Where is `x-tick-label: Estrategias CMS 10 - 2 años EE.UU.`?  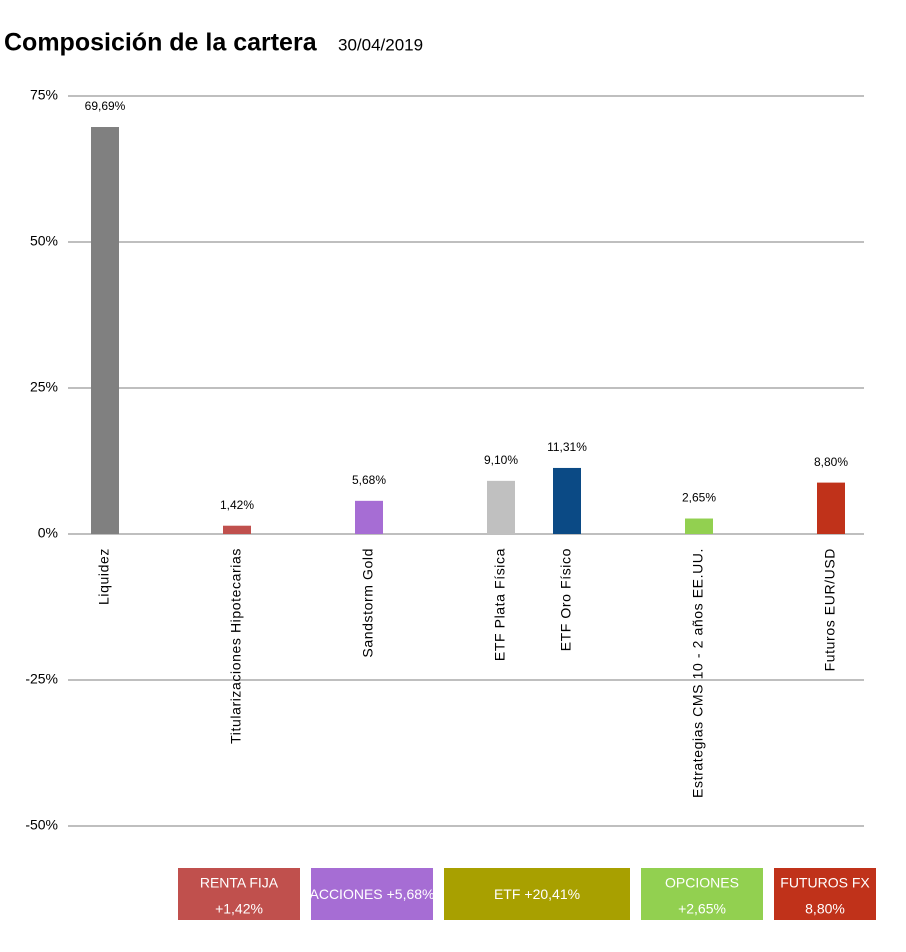
x-tick-label: Estrategias CMS 10 - 2 años EE.UU. is located at coordinates (698, 673).